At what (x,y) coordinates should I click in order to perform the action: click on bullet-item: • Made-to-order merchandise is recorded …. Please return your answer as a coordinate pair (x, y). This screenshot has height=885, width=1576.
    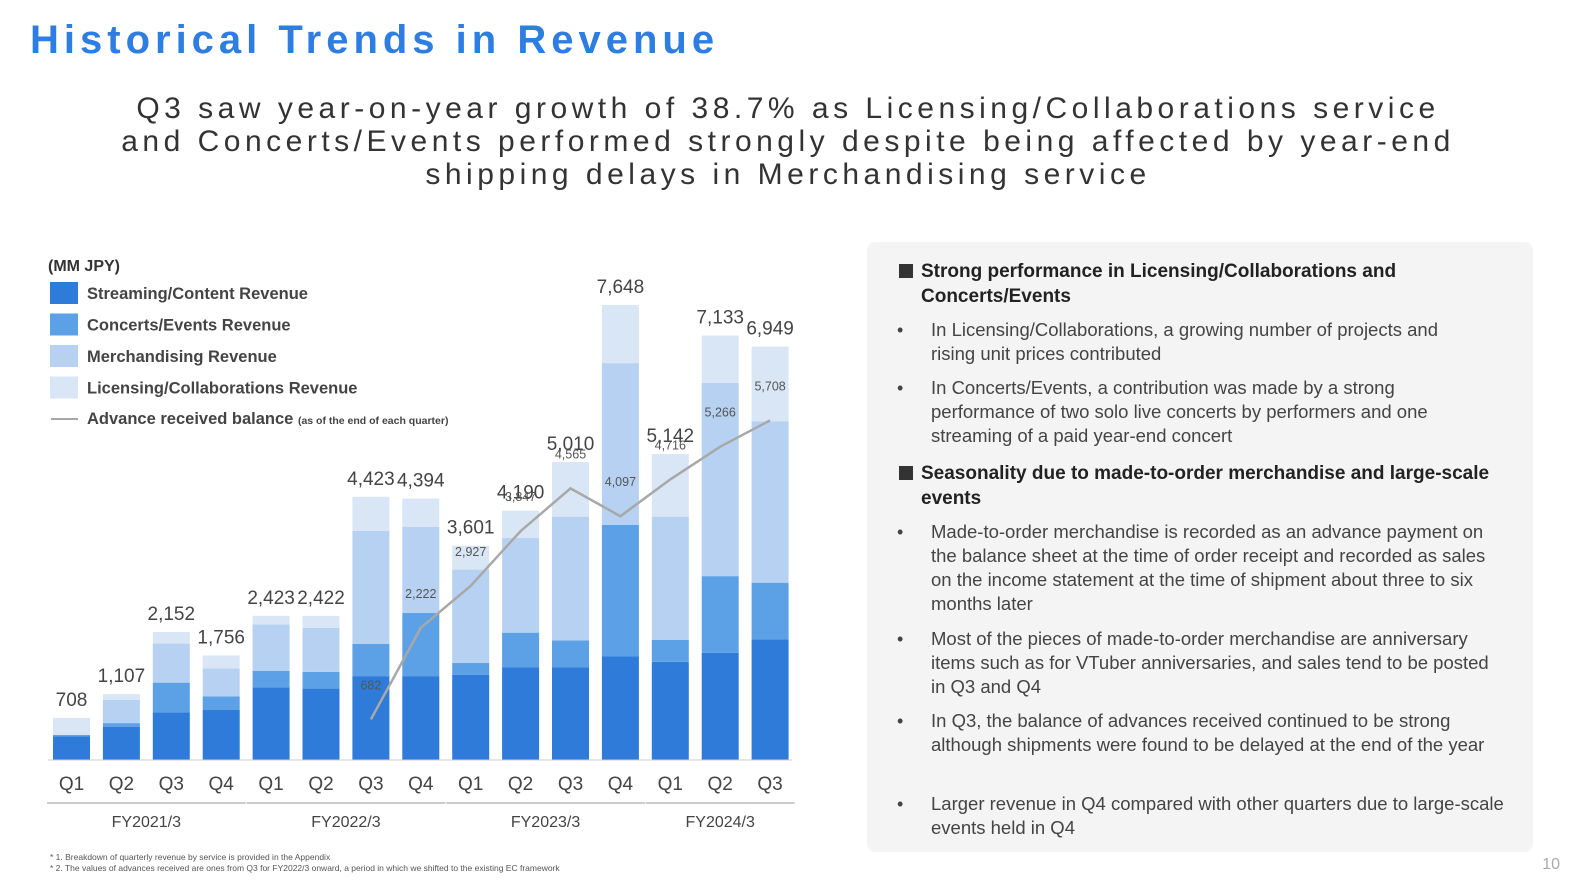
    Looking at the image, I should click on (1191, 567).